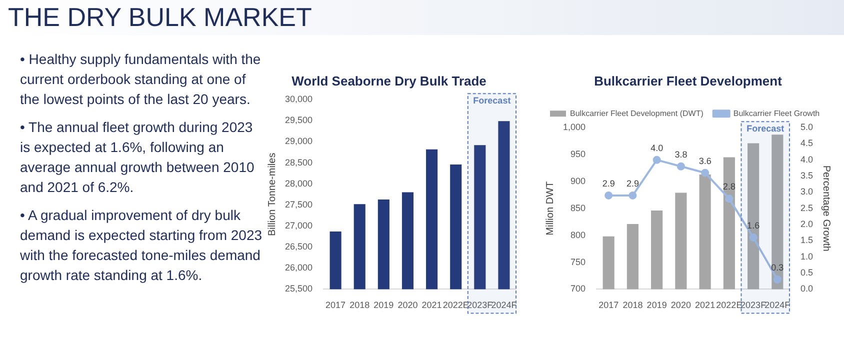 The height and width of the screenshot is (344, 844). Describe the element at coordinates (272, 194) in the screenshot. I see `y-axis-title: Billion Tonne-miles` at that location.